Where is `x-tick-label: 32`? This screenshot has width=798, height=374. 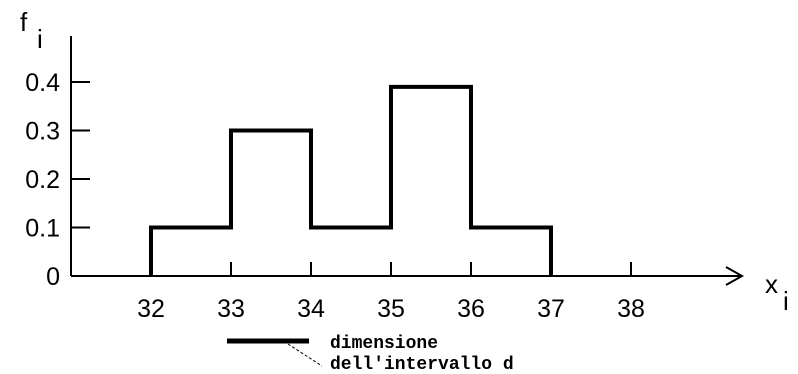
x-tick-label: 32 is located at coordinates (151, 309).